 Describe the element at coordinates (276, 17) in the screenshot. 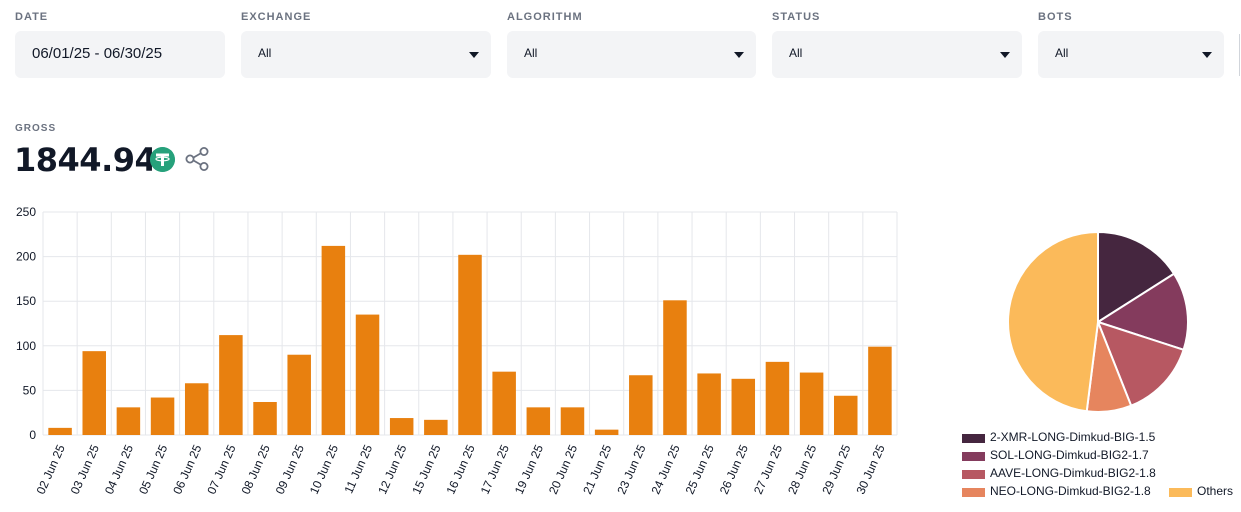

I see `filter-exchange-label: EXCHANGE` at that location.